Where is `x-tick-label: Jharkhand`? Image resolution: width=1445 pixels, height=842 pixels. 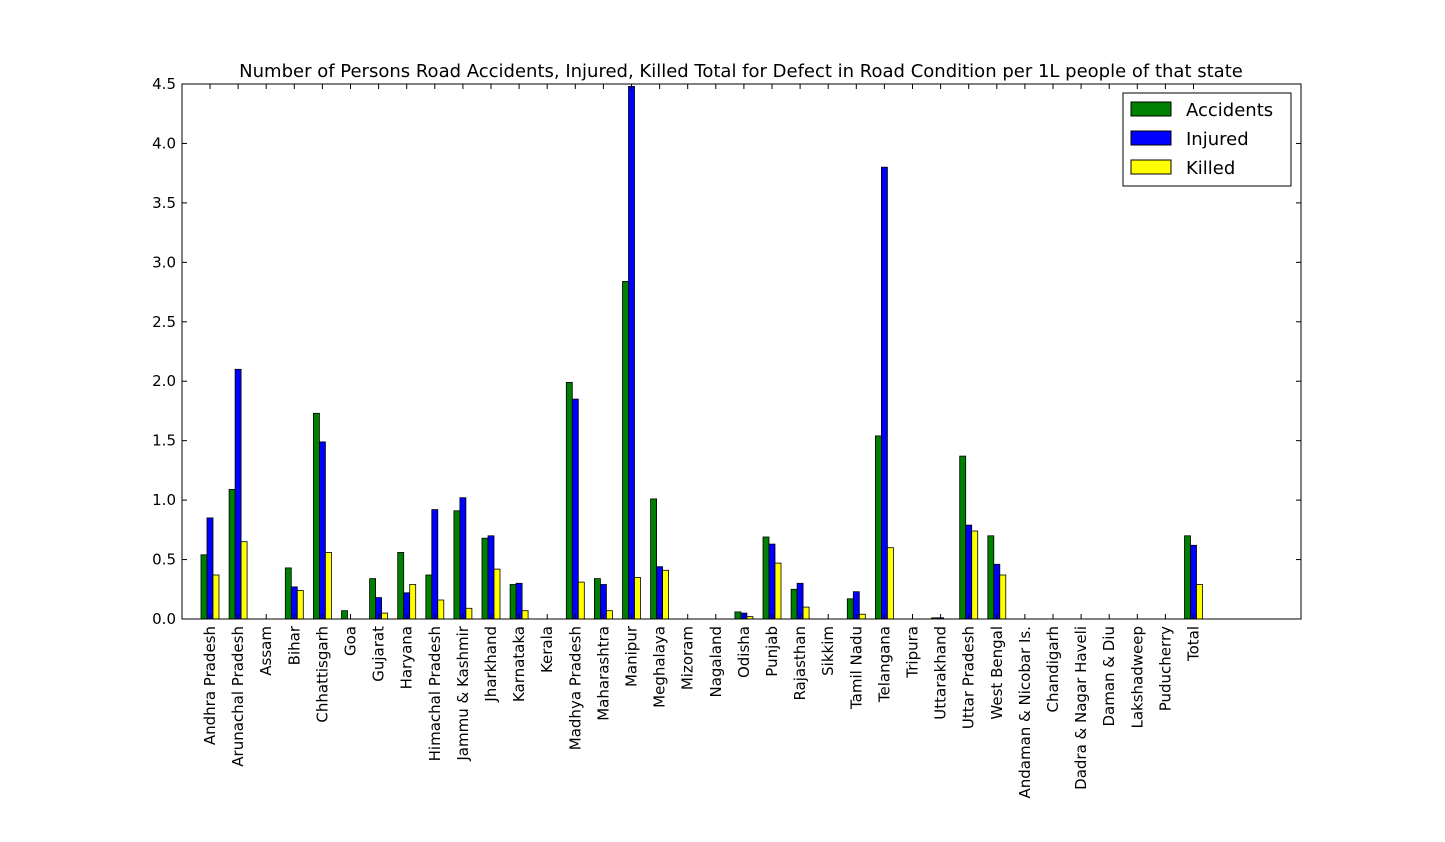 x-tick-label: Jharkhand is located at coordinates (491, 664).